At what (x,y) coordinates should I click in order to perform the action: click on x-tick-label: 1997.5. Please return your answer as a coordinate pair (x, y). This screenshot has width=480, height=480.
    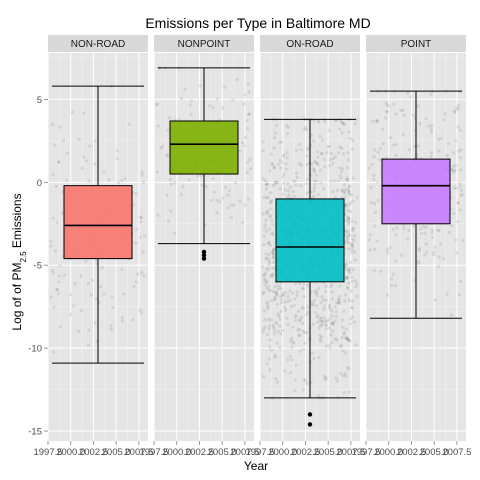
    Looking at the image, I should click on (47, 452).